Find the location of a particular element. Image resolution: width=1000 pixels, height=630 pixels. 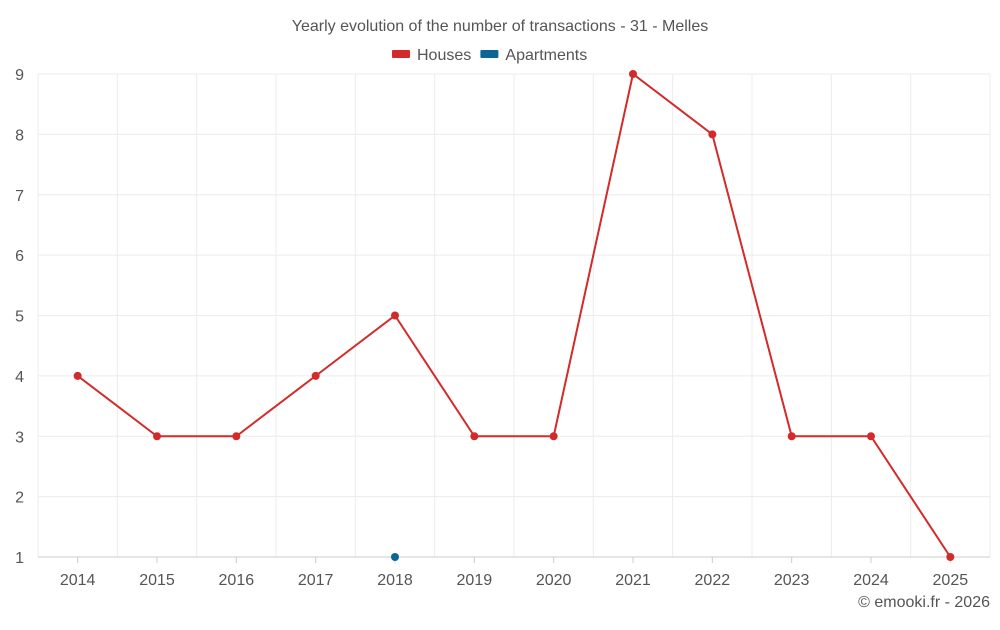

y-tick-label: 6 is located at coordinates (19, 256).